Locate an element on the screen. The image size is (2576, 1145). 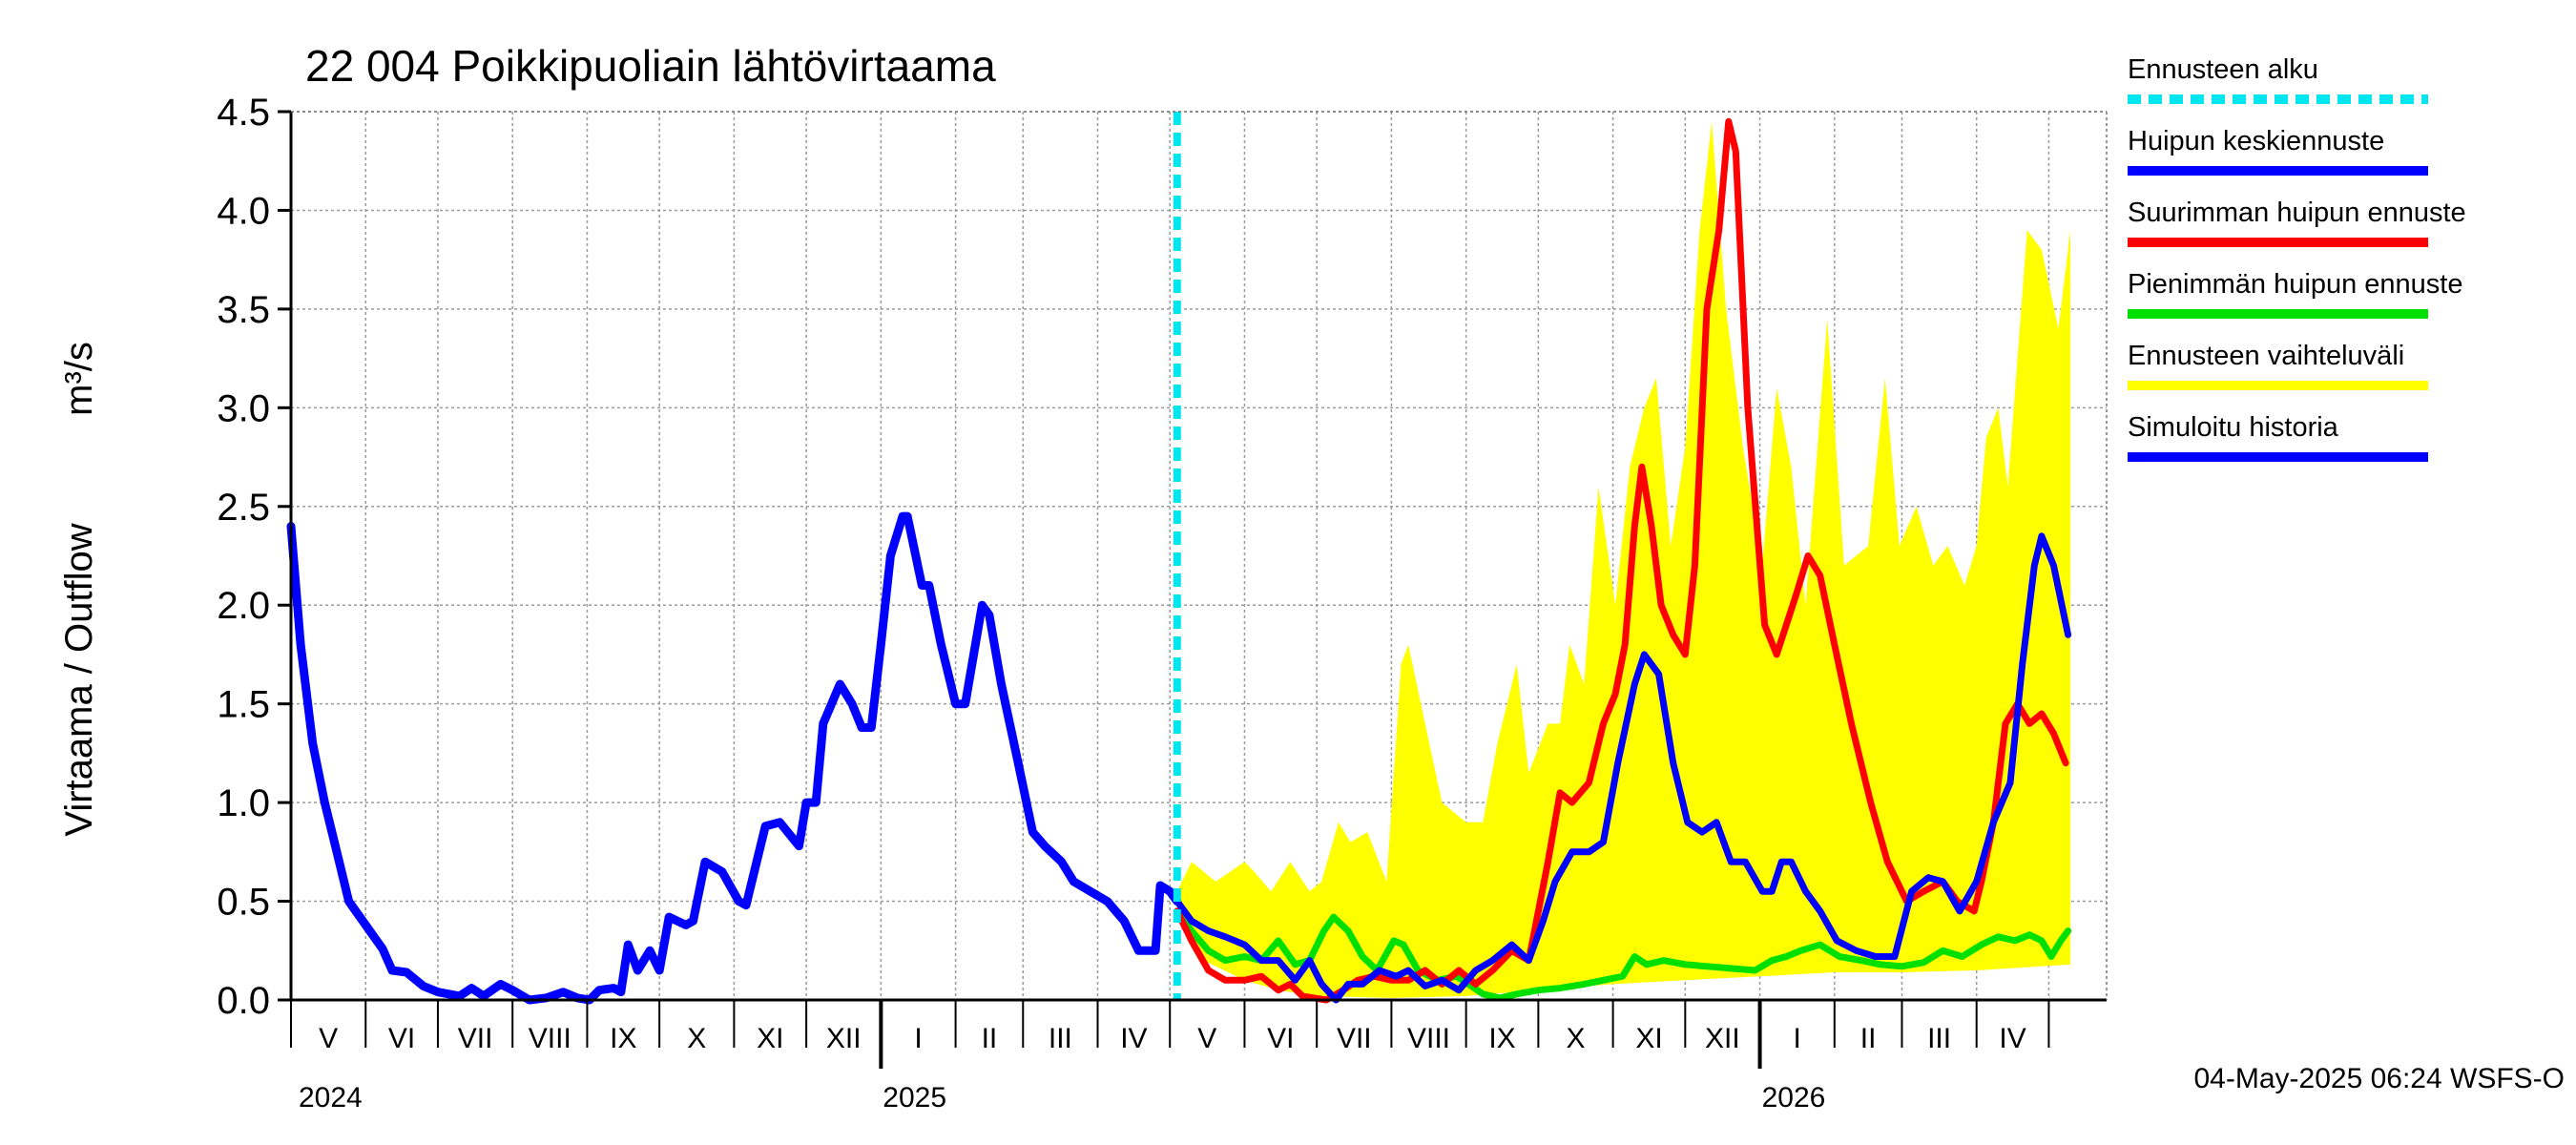
legend-label: Suurimman huipun ennuste is located at coordinates (2297, 213).